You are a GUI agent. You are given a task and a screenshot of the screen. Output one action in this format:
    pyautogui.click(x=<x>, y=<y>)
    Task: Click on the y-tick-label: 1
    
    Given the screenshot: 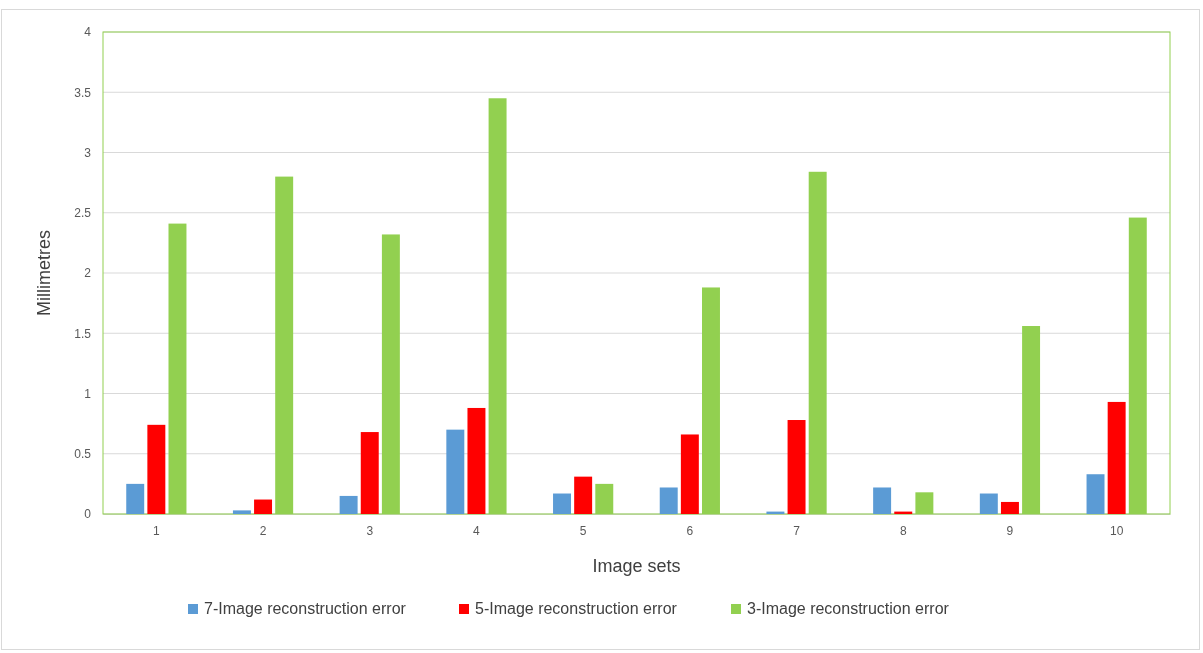 What is the action you would take?
    pyautogui.click(x=88, y=393)
    